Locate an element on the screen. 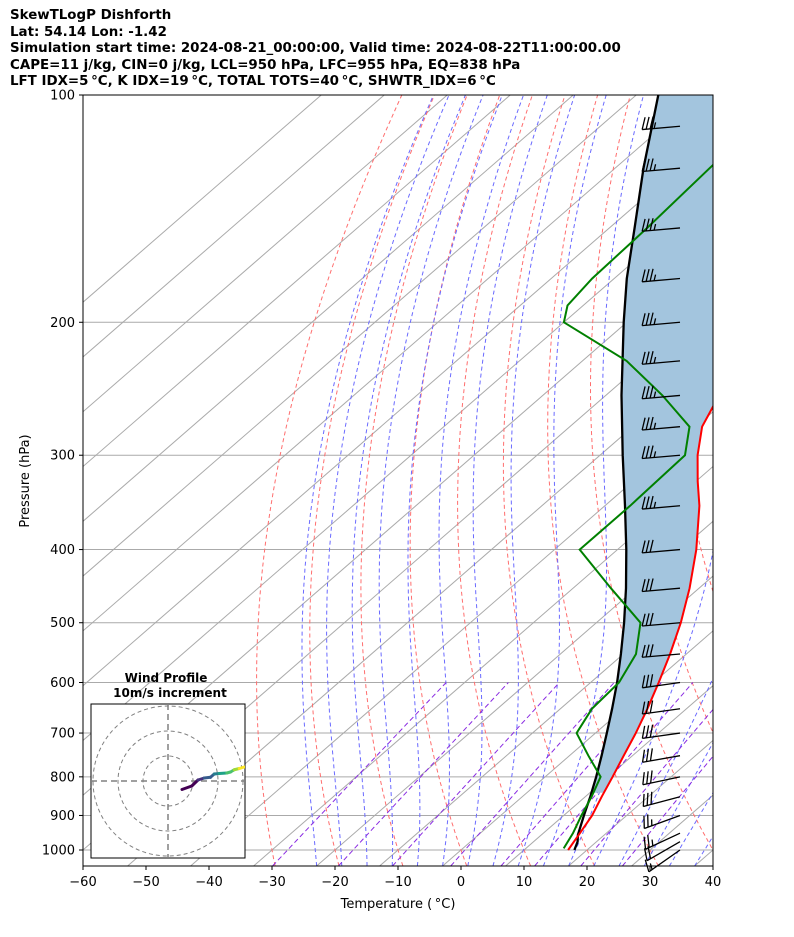 This screenshot has height=937, width=794. y-tick-label: 100 is located at coordinates (62, 96).